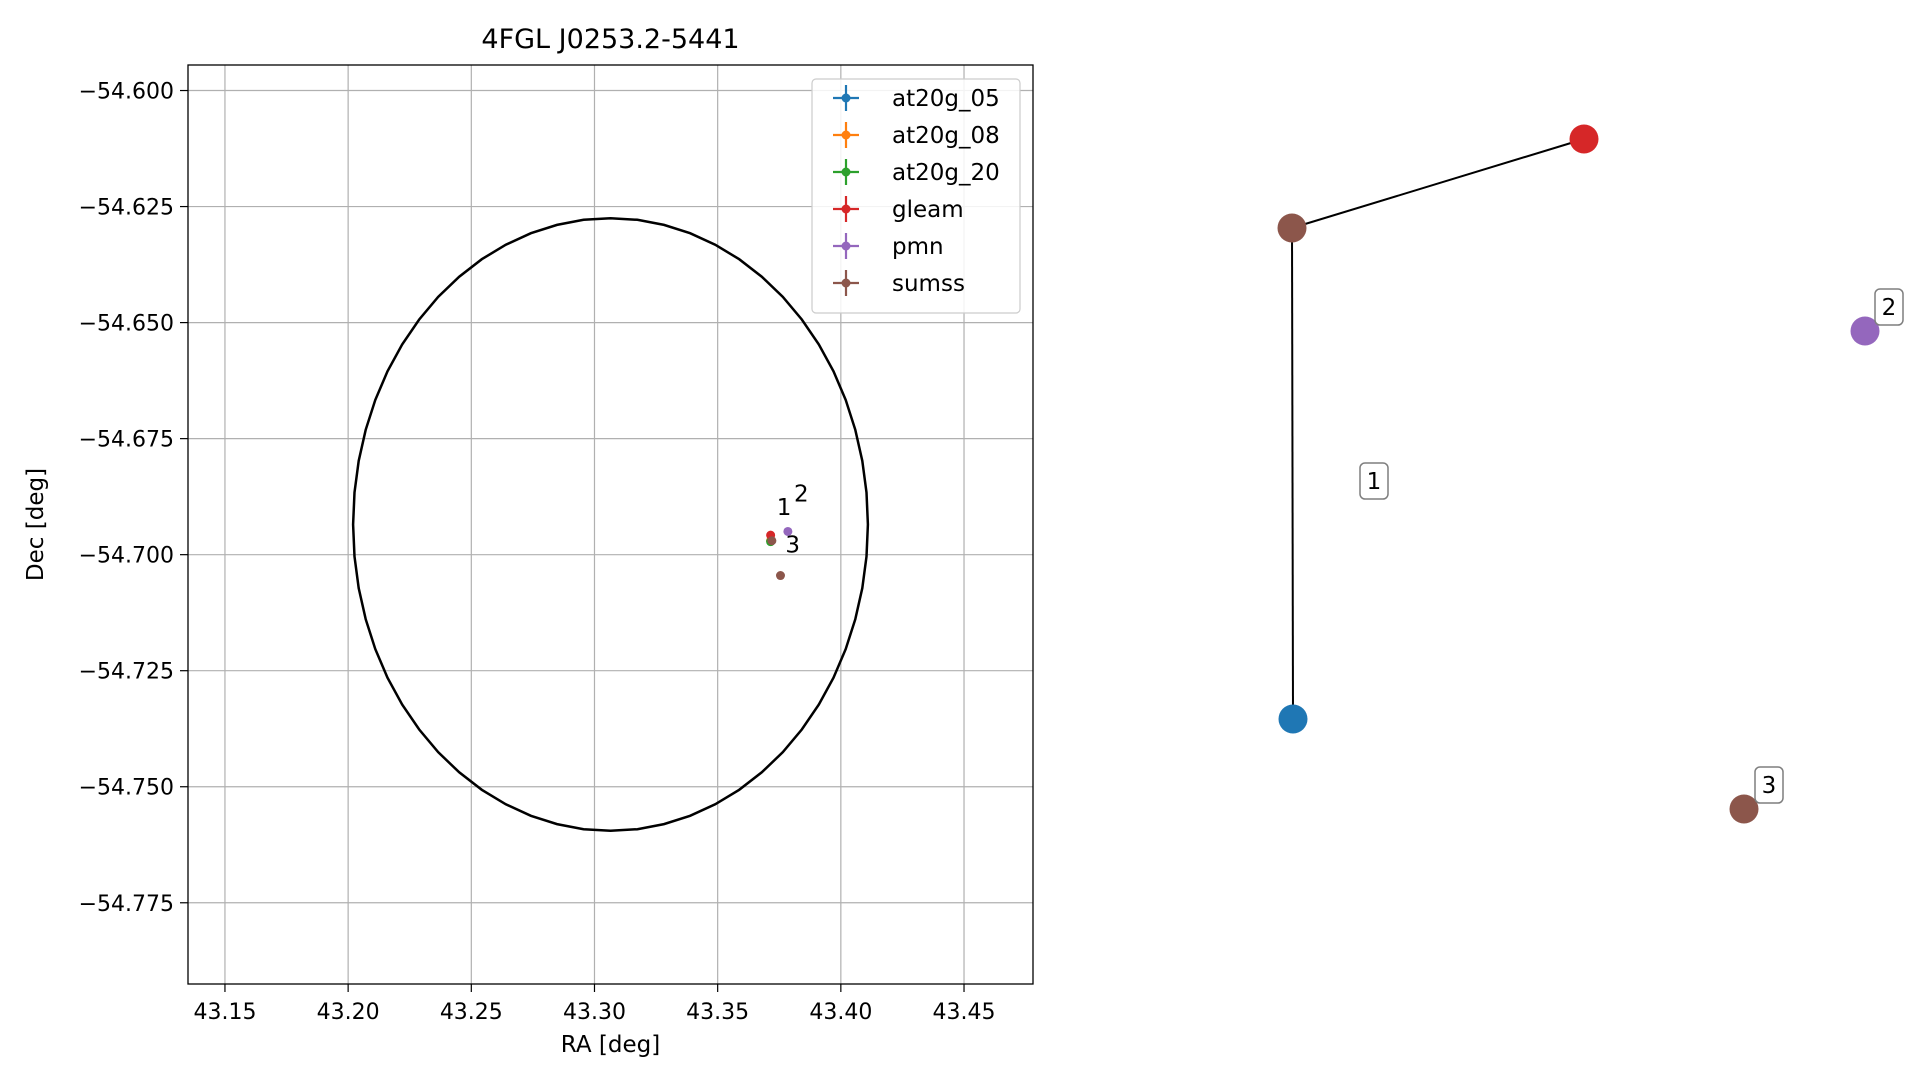  Describe the element at coordinates (1293, 719) in the screenshot. I see `graph-node-n-at20g` at that location.